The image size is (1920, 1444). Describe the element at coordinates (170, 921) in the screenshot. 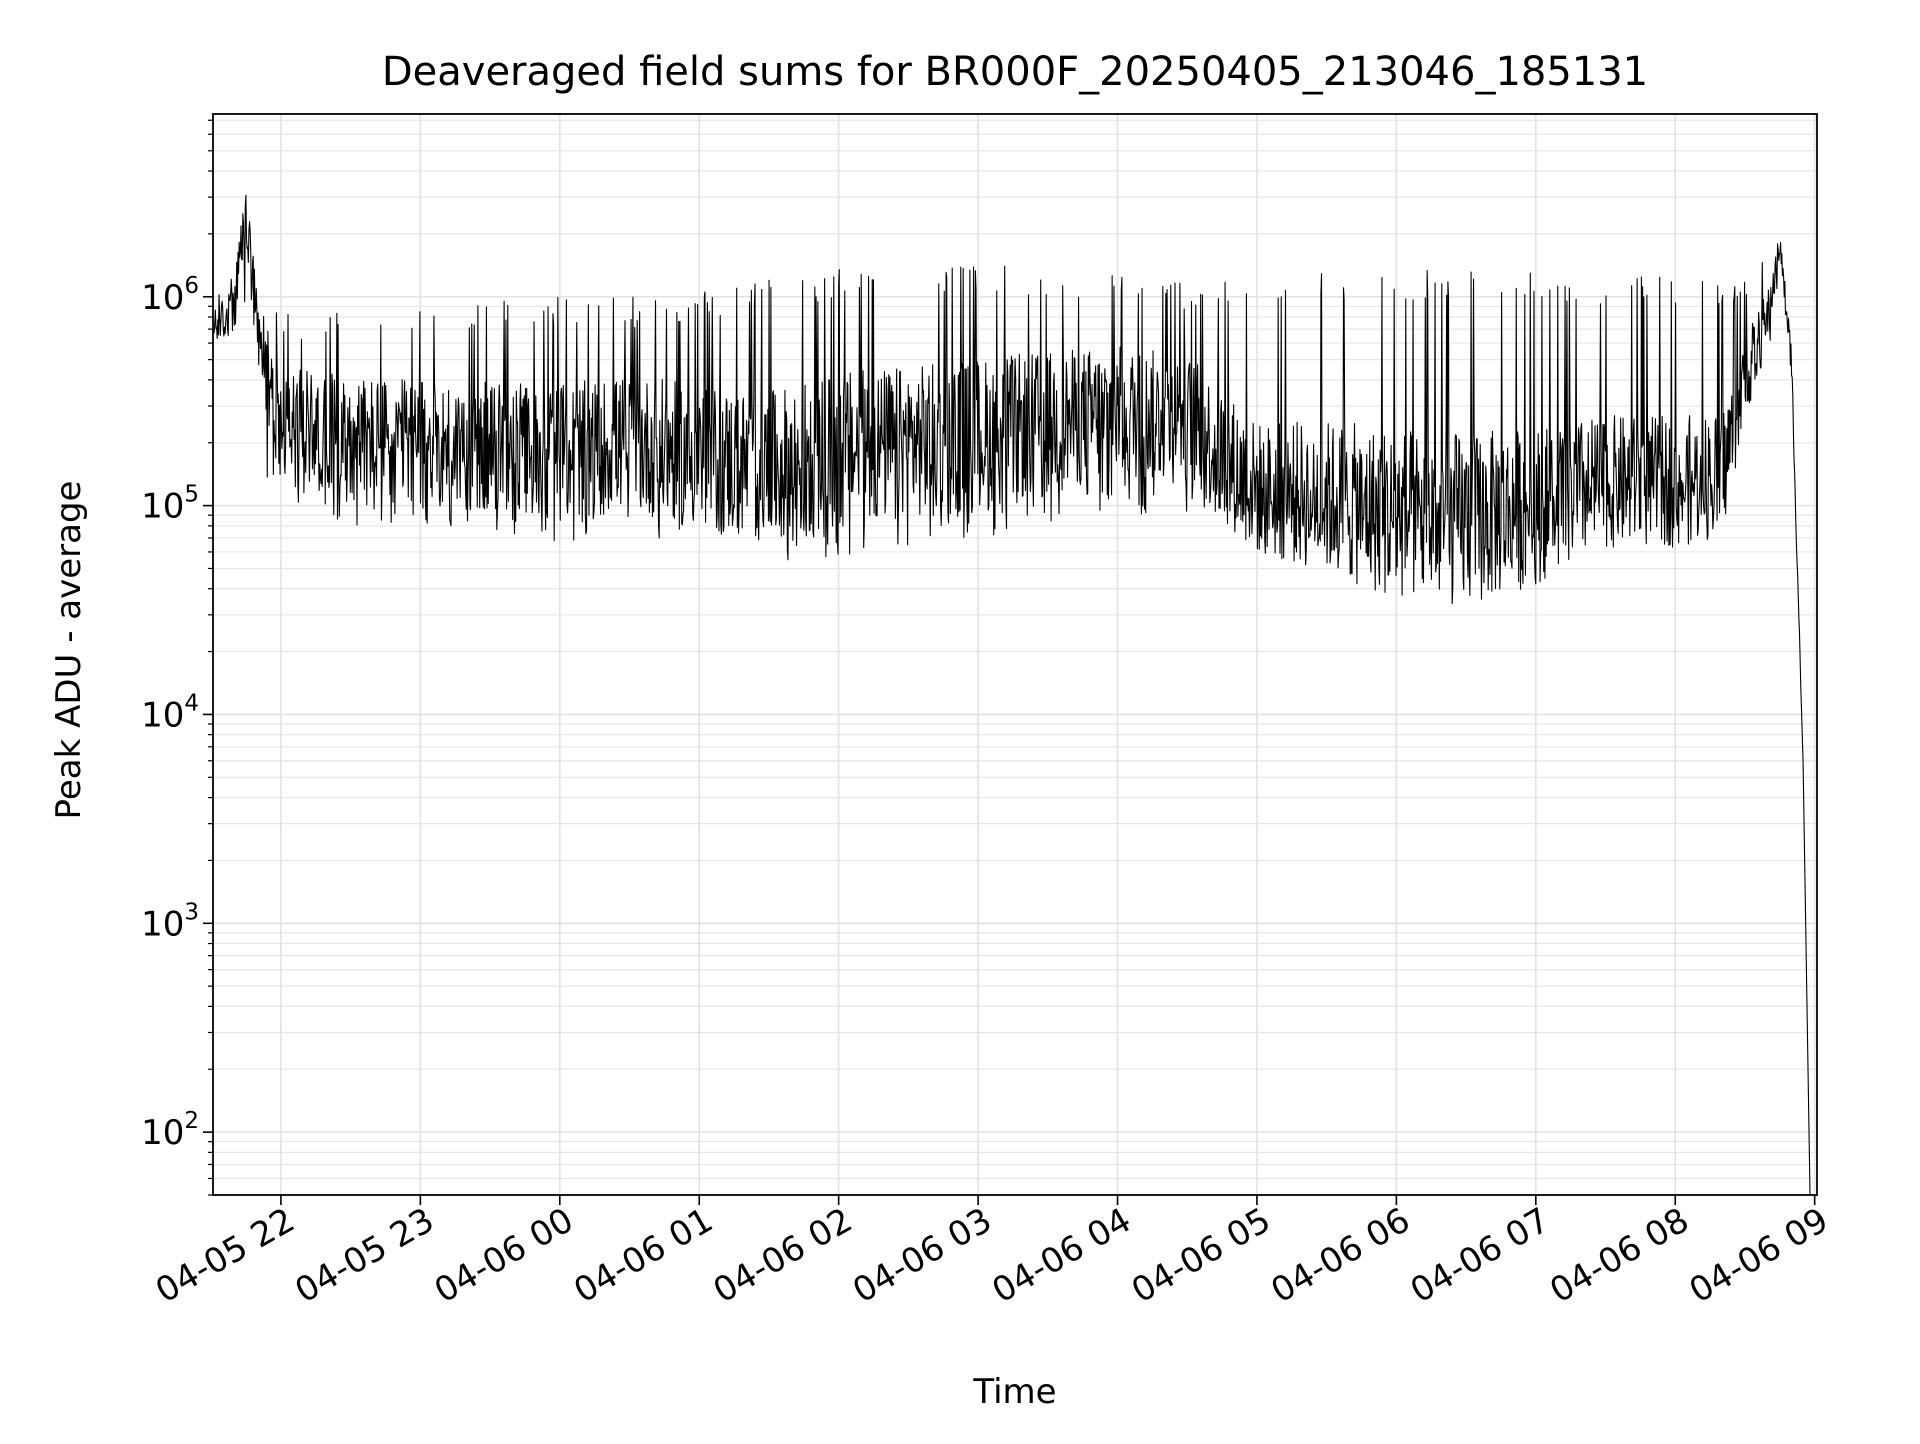

I see `y-tick-label: 10³` at that location.